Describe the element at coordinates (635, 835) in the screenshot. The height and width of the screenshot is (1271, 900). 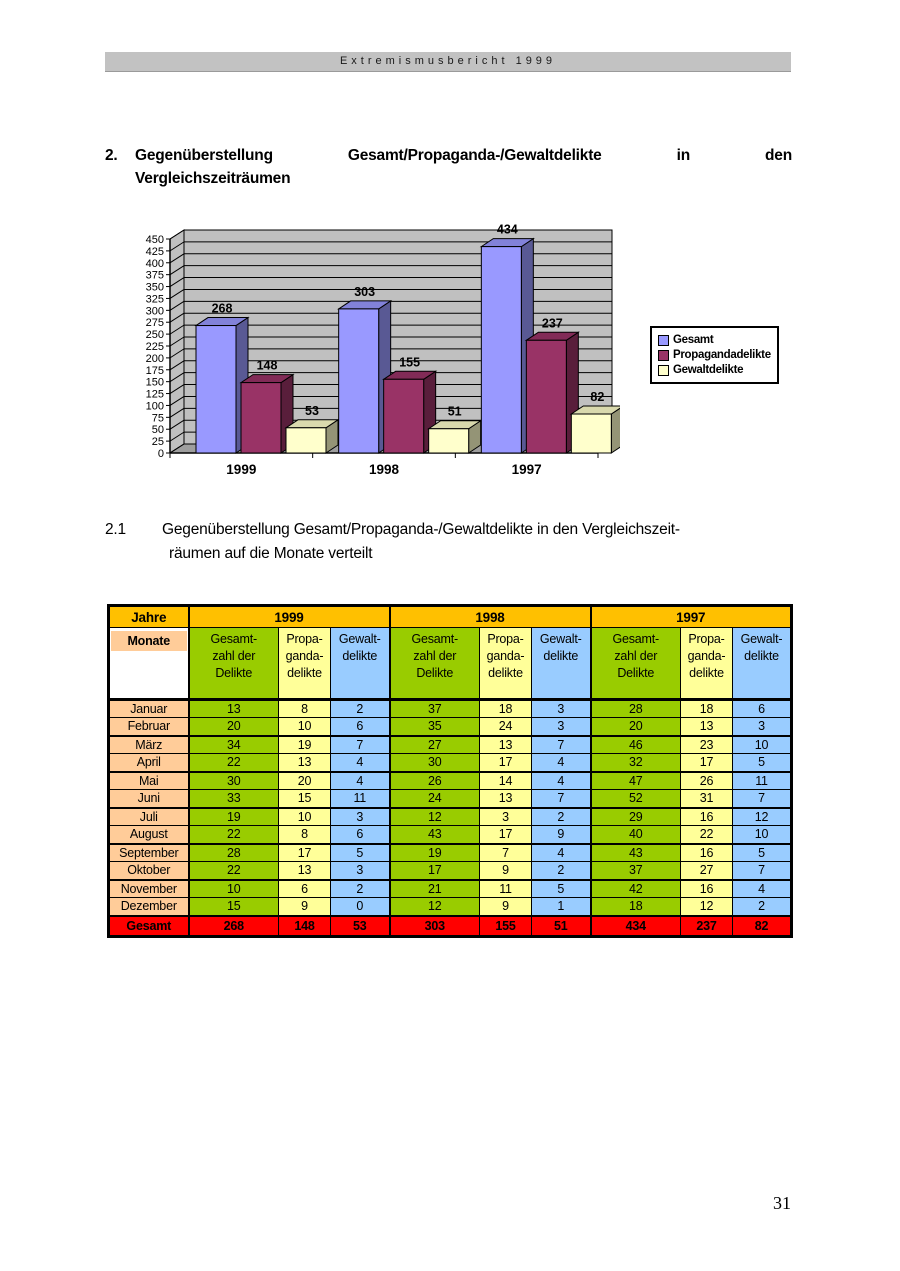
I see `value-cell: 40` at that location.